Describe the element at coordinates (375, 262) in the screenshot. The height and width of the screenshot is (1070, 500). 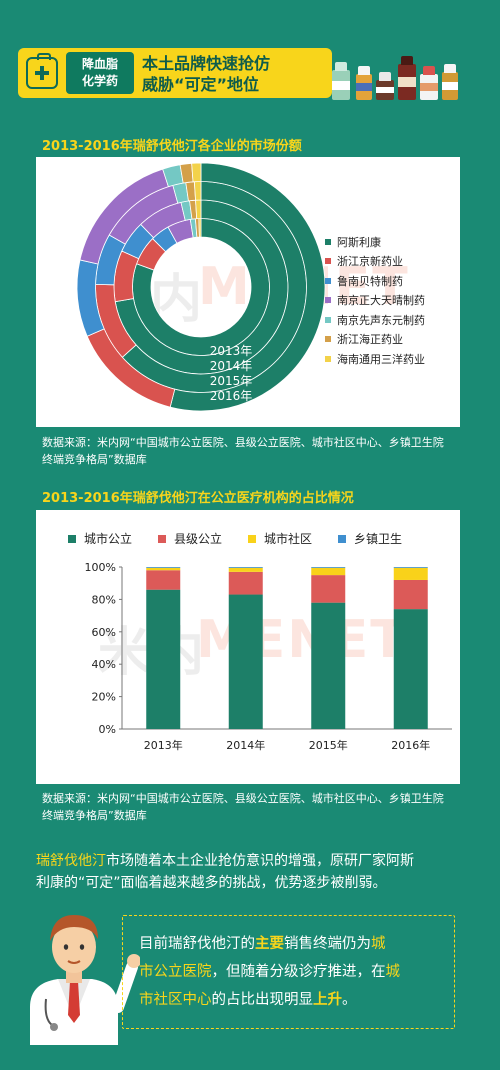
I see `donut-legend-item: 浙江京新药业` at that location.